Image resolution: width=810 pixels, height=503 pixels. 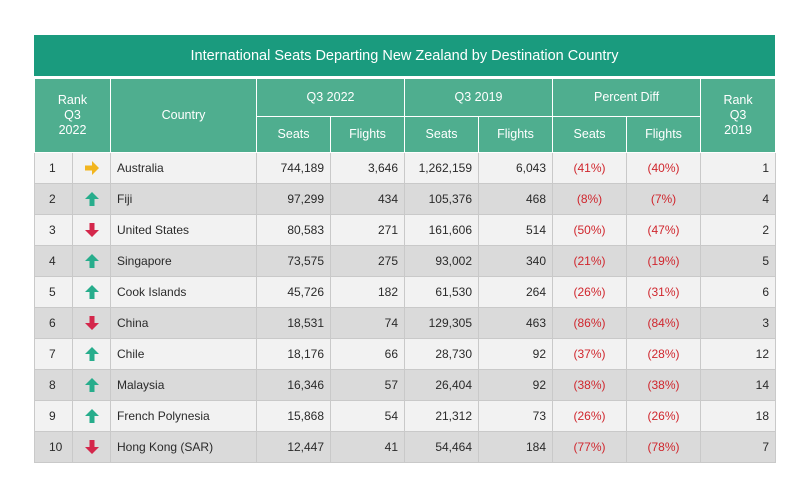 What do you see at coordinates (442, 416) in the screenshot?
I see `seats-2019-cell: 21,312` at bounding box center [442, 416].